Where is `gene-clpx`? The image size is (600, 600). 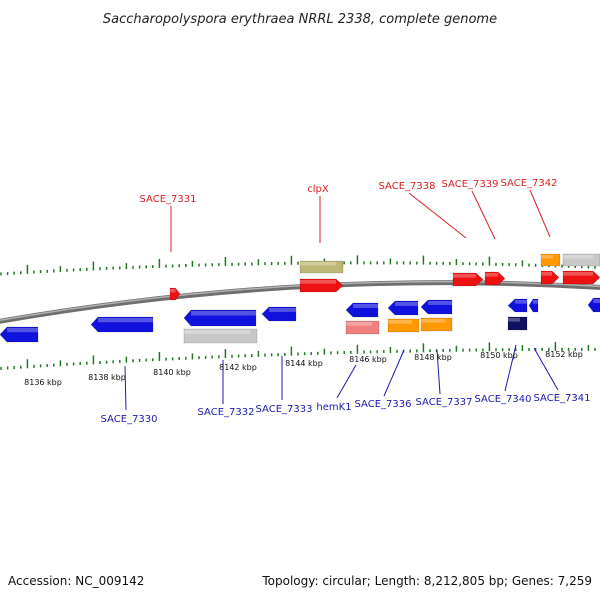
gene-clpx is located at coordinates (321, 285).